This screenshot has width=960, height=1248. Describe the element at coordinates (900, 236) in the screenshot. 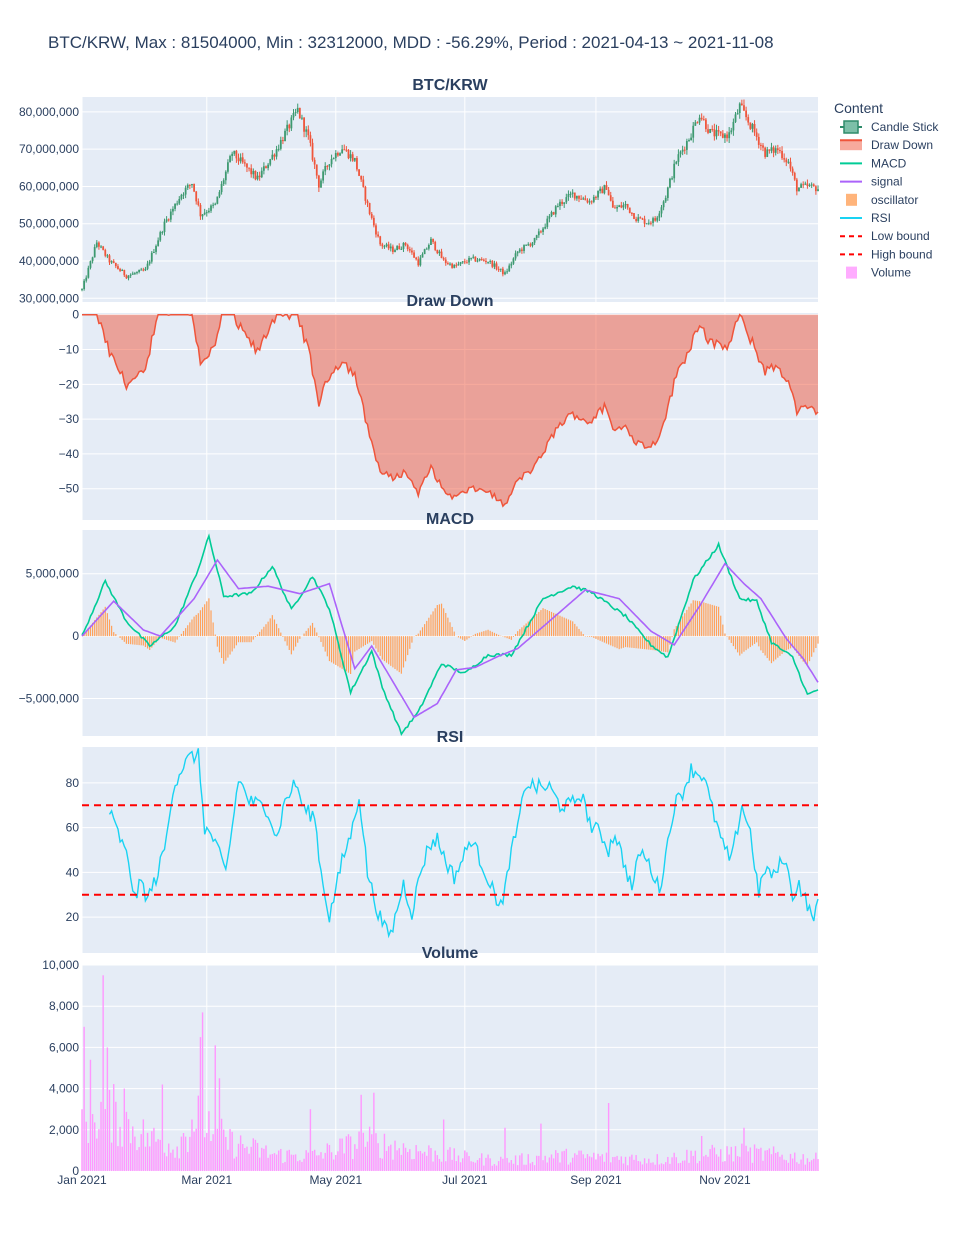

I see `legend-label: Low bound` at that location.